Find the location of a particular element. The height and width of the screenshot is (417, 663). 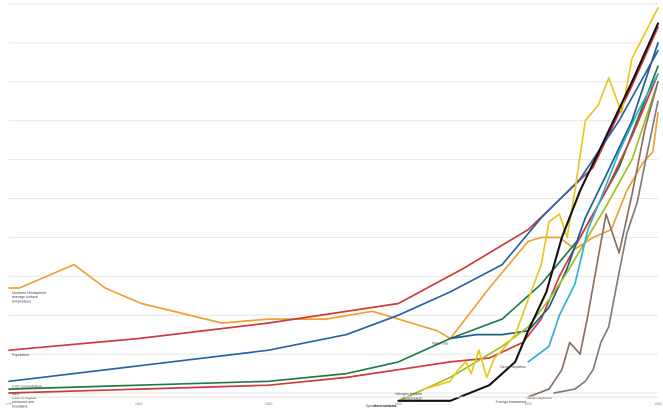

series-label: Species extinctions is located at coordinates (381, 406).